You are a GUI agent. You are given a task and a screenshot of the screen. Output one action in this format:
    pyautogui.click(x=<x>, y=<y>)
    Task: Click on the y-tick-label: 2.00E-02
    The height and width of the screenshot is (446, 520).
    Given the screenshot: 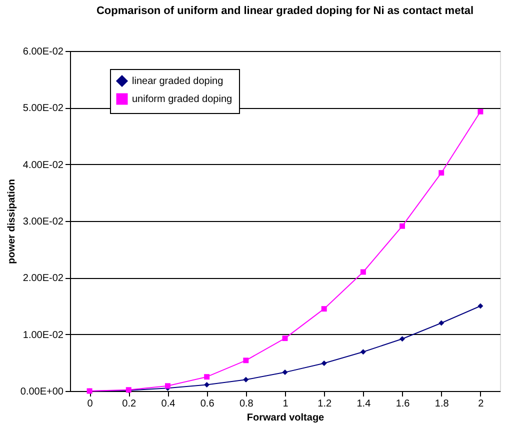 What is the action you would take?
    pyautogui.click(x=43, y=278)
    